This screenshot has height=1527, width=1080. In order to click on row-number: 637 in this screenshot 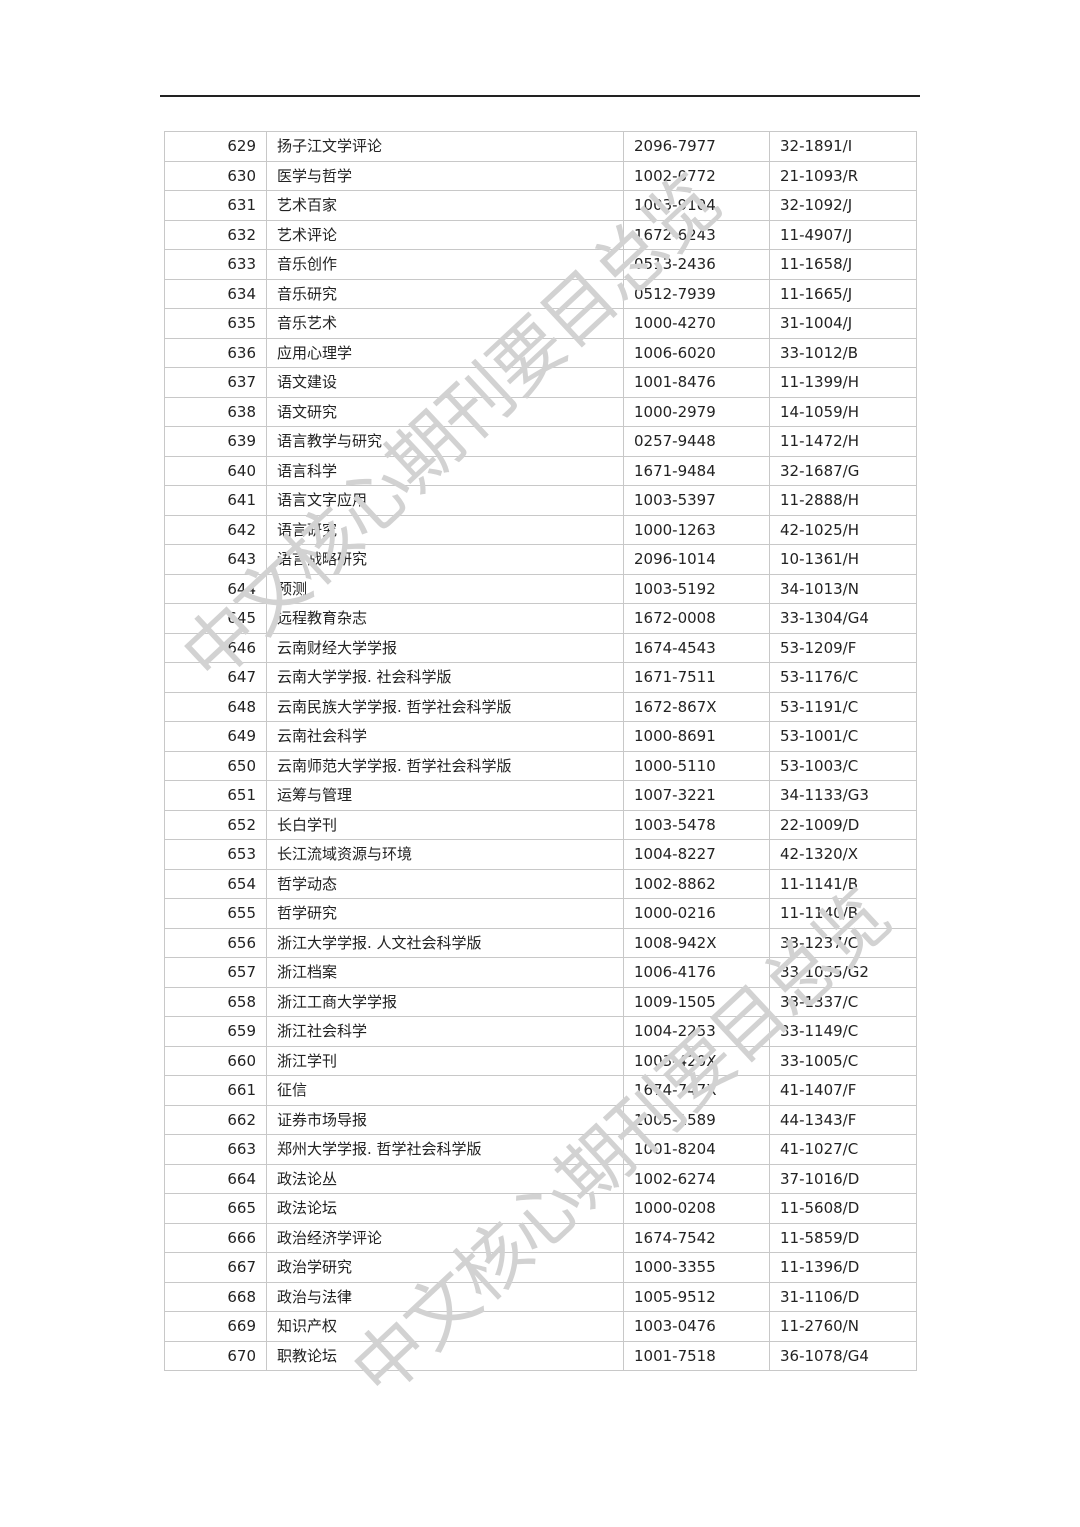, I will do `click(215, 382)`.